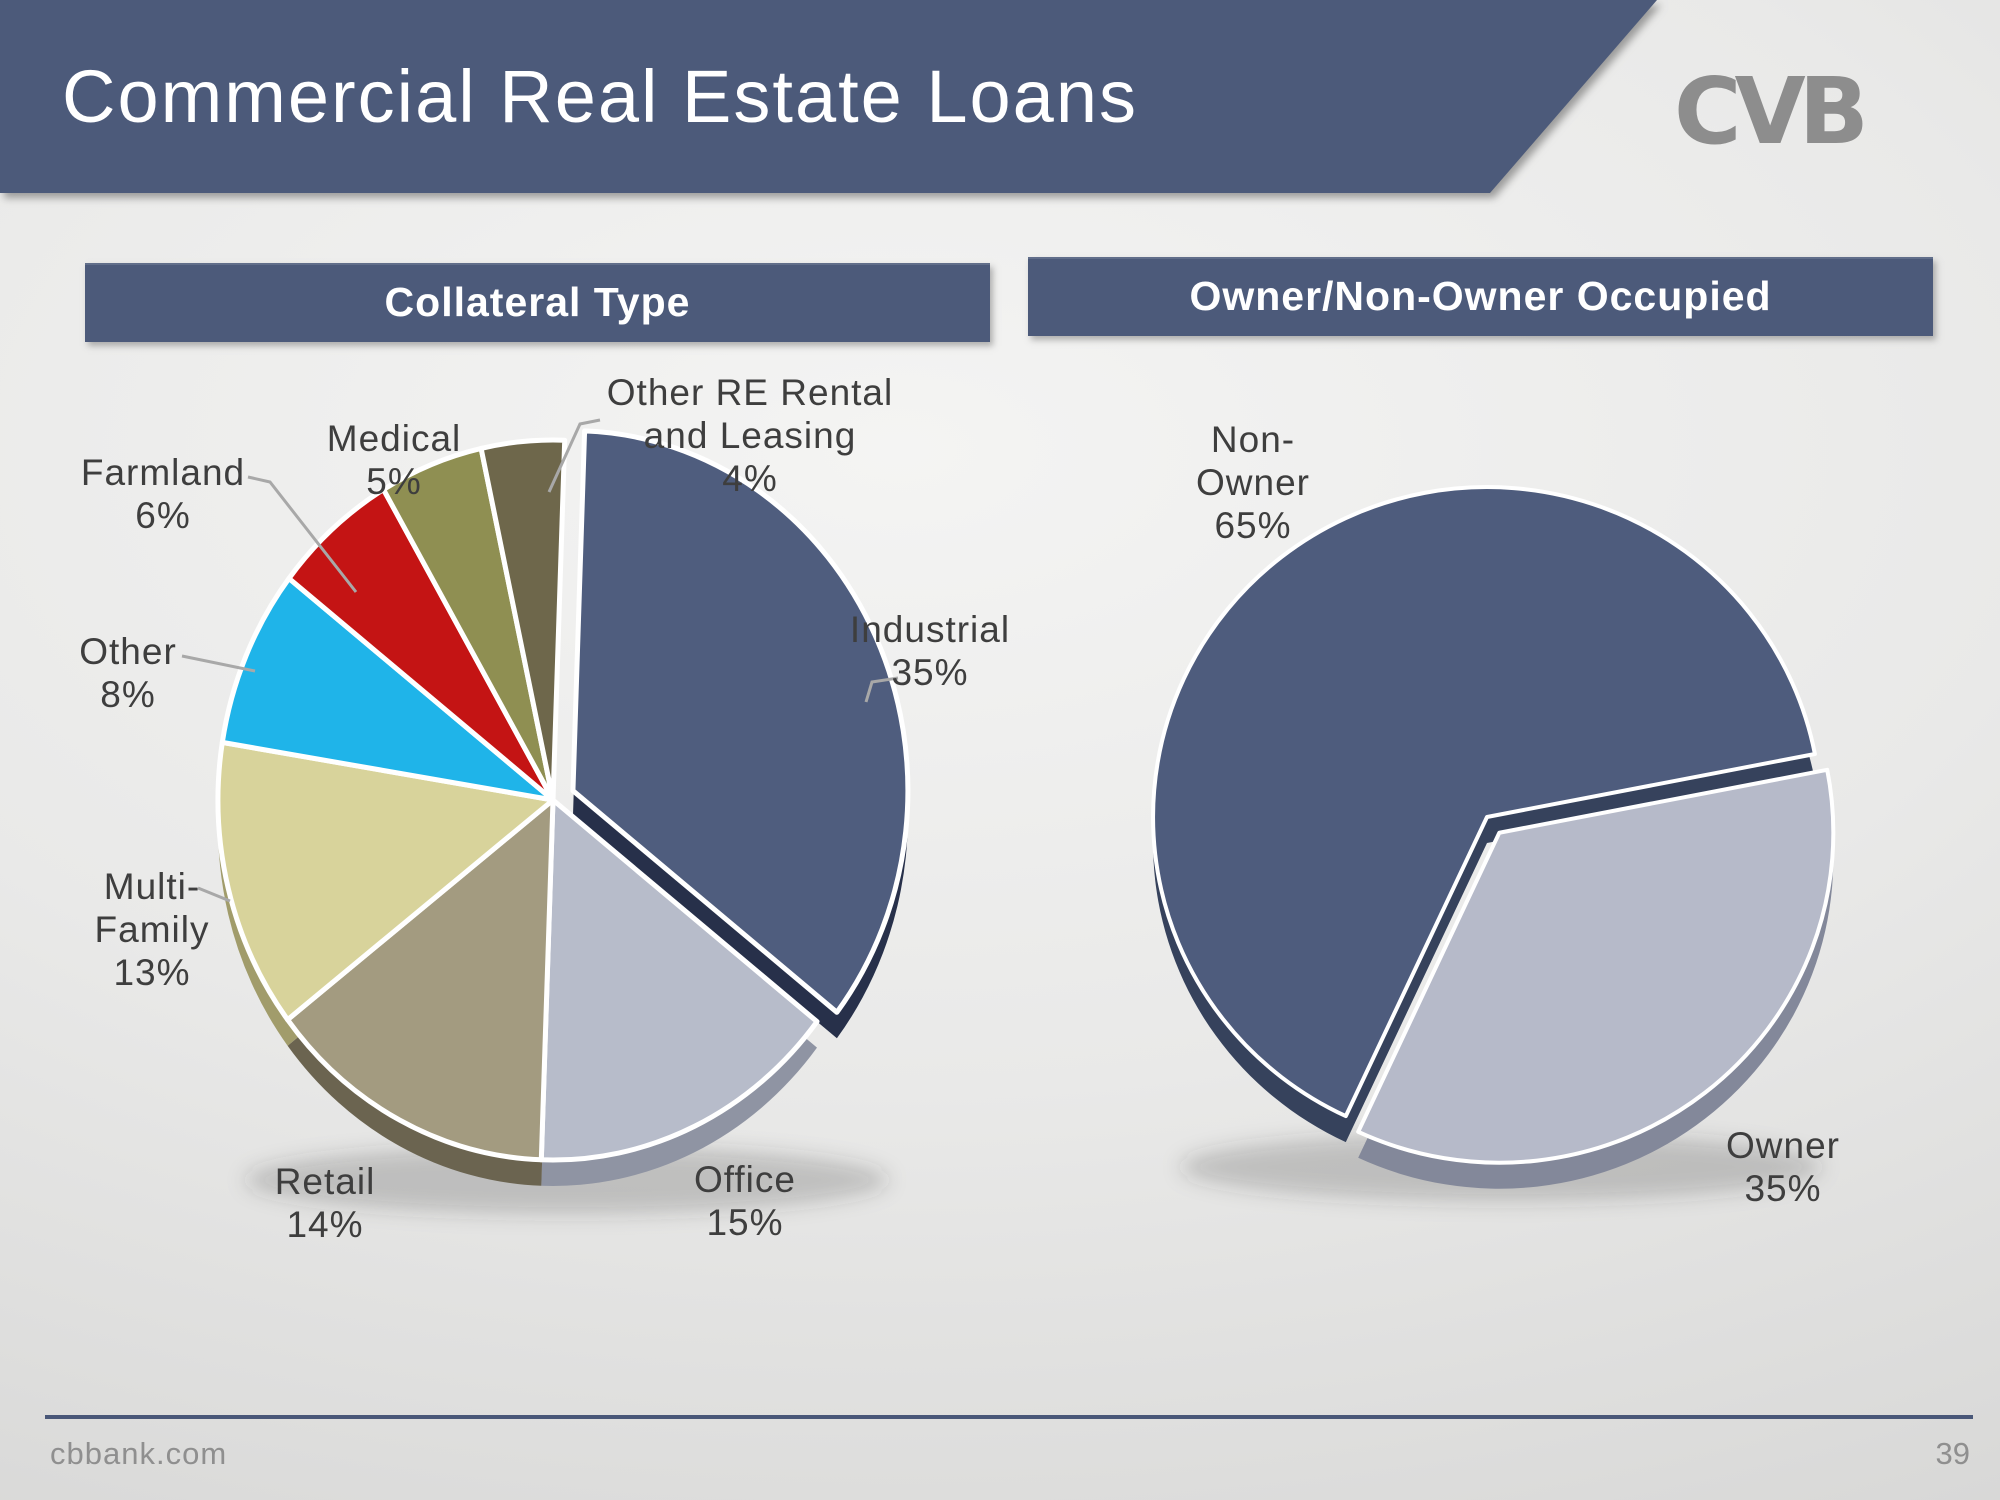 Image resolution: width=2000 pixels, height=1500 pixels. Describe the element at coordinates (394, 481) in the screenshot. I see `pie-label-line: 5%` at that location.